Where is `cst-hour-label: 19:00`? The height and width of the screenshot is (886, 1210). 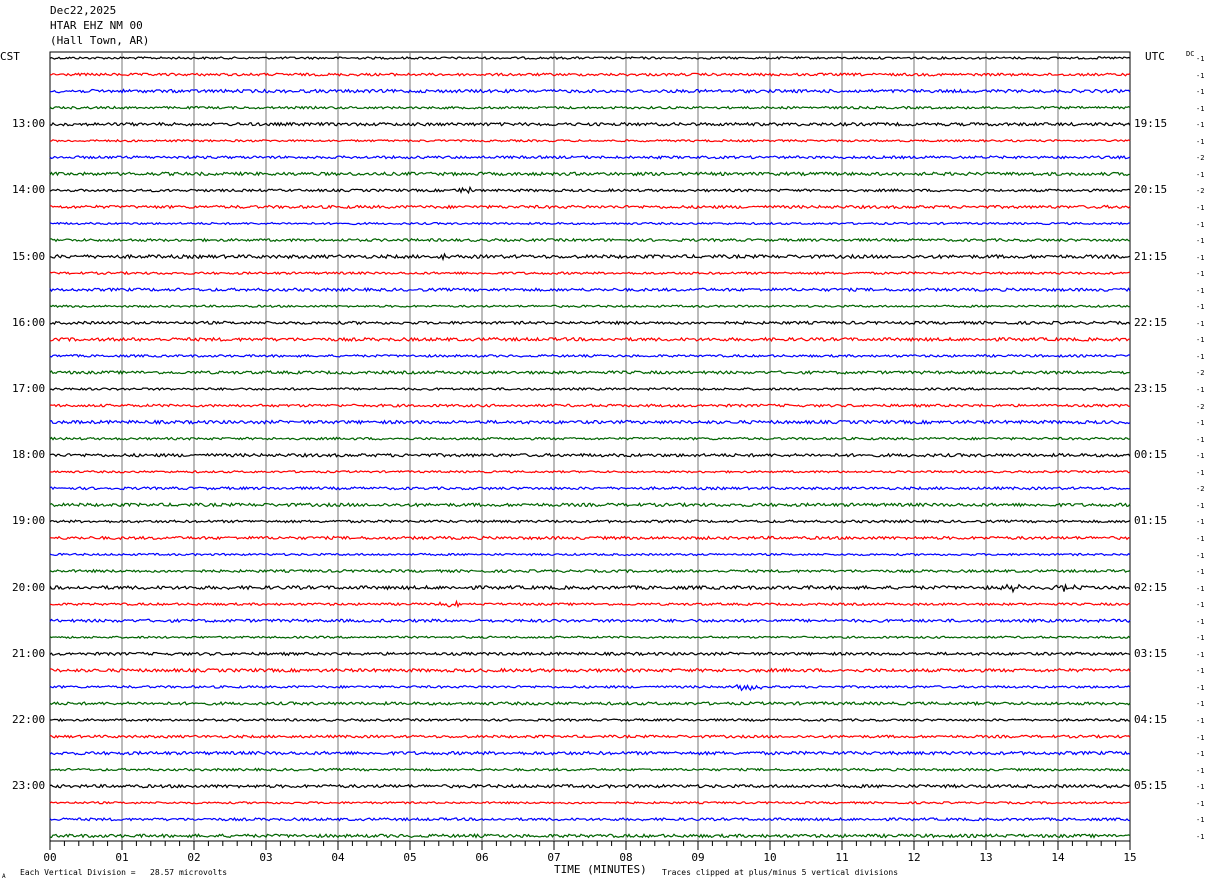 cst-hour-label: 19:00 is located at coordinates (29, 521).